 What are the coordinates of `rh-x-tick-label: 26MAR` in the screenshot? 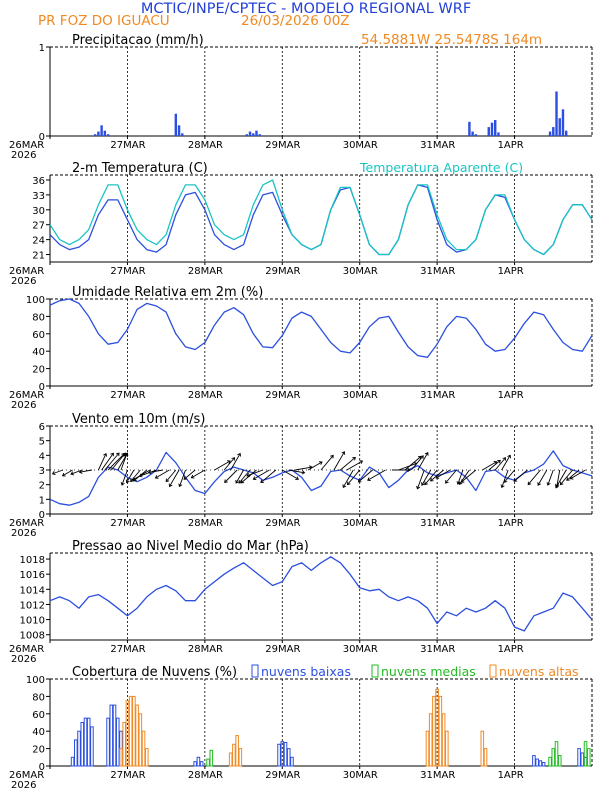 It's located at (26, 395).